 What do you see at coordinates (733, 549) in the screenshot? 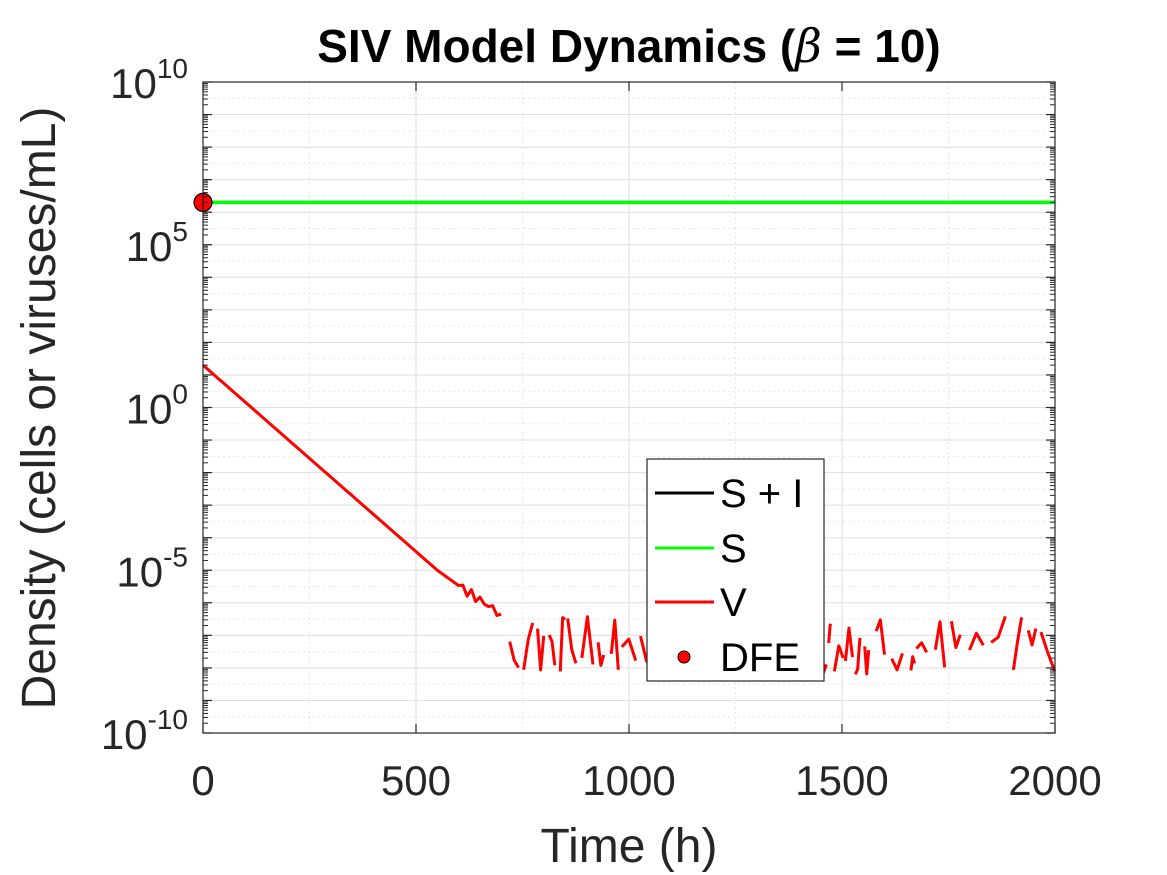
I see `legend-label: S` at bounding box center [733, 549].